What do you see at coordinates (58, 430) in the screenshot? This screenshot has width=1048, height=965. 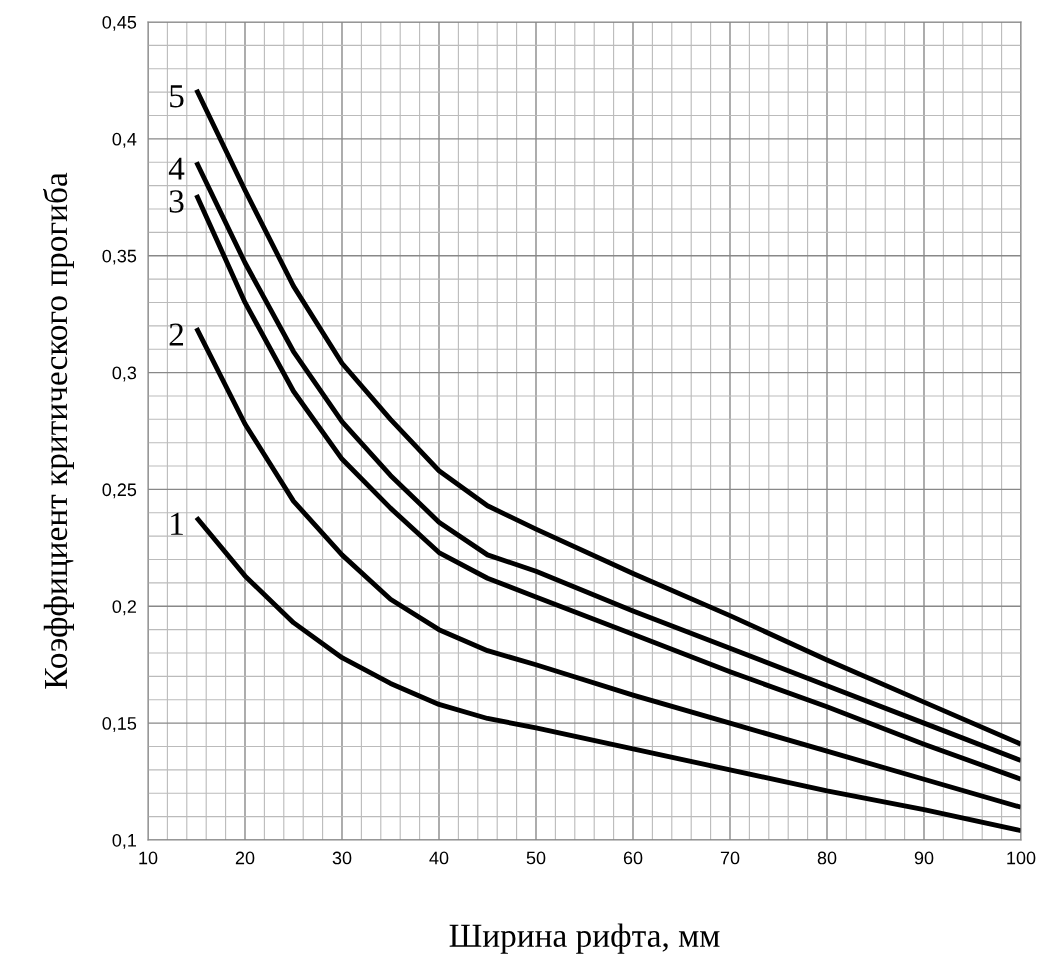 I see `y-axis-title: Коэффициент критического прогиба` at bounding box center [58, 430].